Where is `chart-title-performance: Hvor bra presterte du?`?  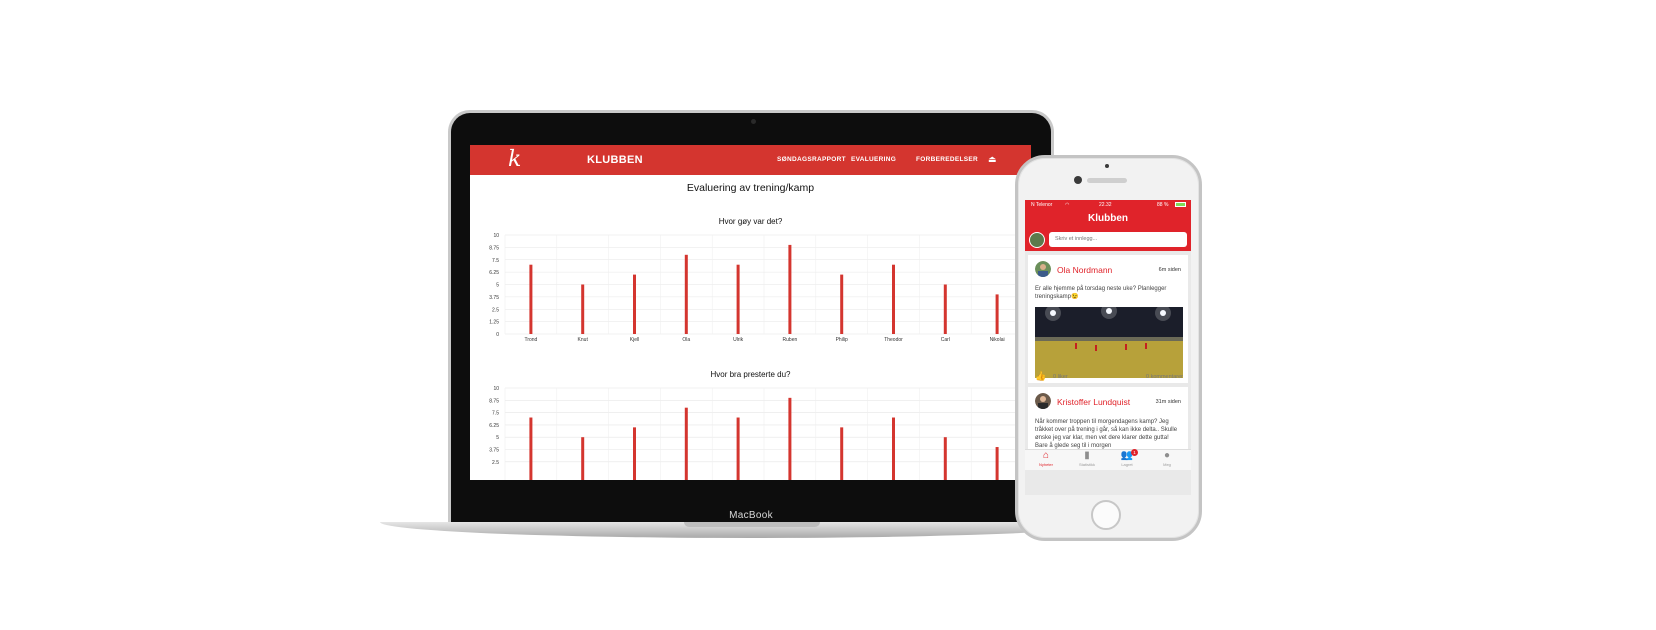 chart-title-performance: Hvor bra presterte du? is located at coordinates (750, 374).